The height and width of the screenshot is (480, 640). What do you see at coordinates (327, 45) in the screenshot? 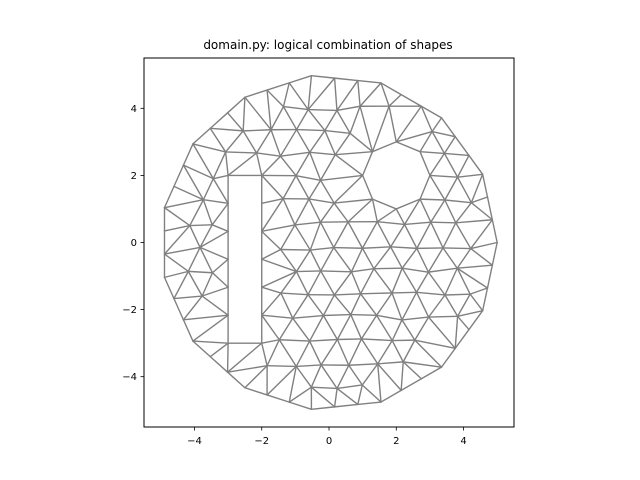
I see `chart-title: domain.py: logical combination of shapes` at bounding box center [327, 45].